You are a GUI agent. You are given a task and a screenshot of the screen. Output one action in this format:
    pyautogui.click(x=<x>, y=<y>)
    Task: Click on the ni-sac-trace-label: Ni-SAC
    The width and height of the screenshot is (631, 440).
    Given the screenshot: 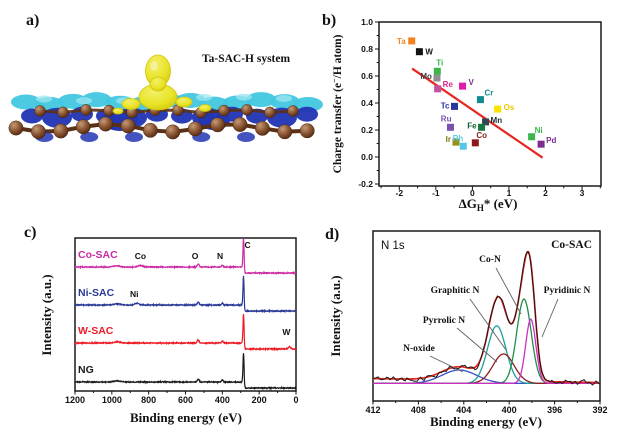 What is the action you would take?
    pyautogui.click(x=96, y=293)
    